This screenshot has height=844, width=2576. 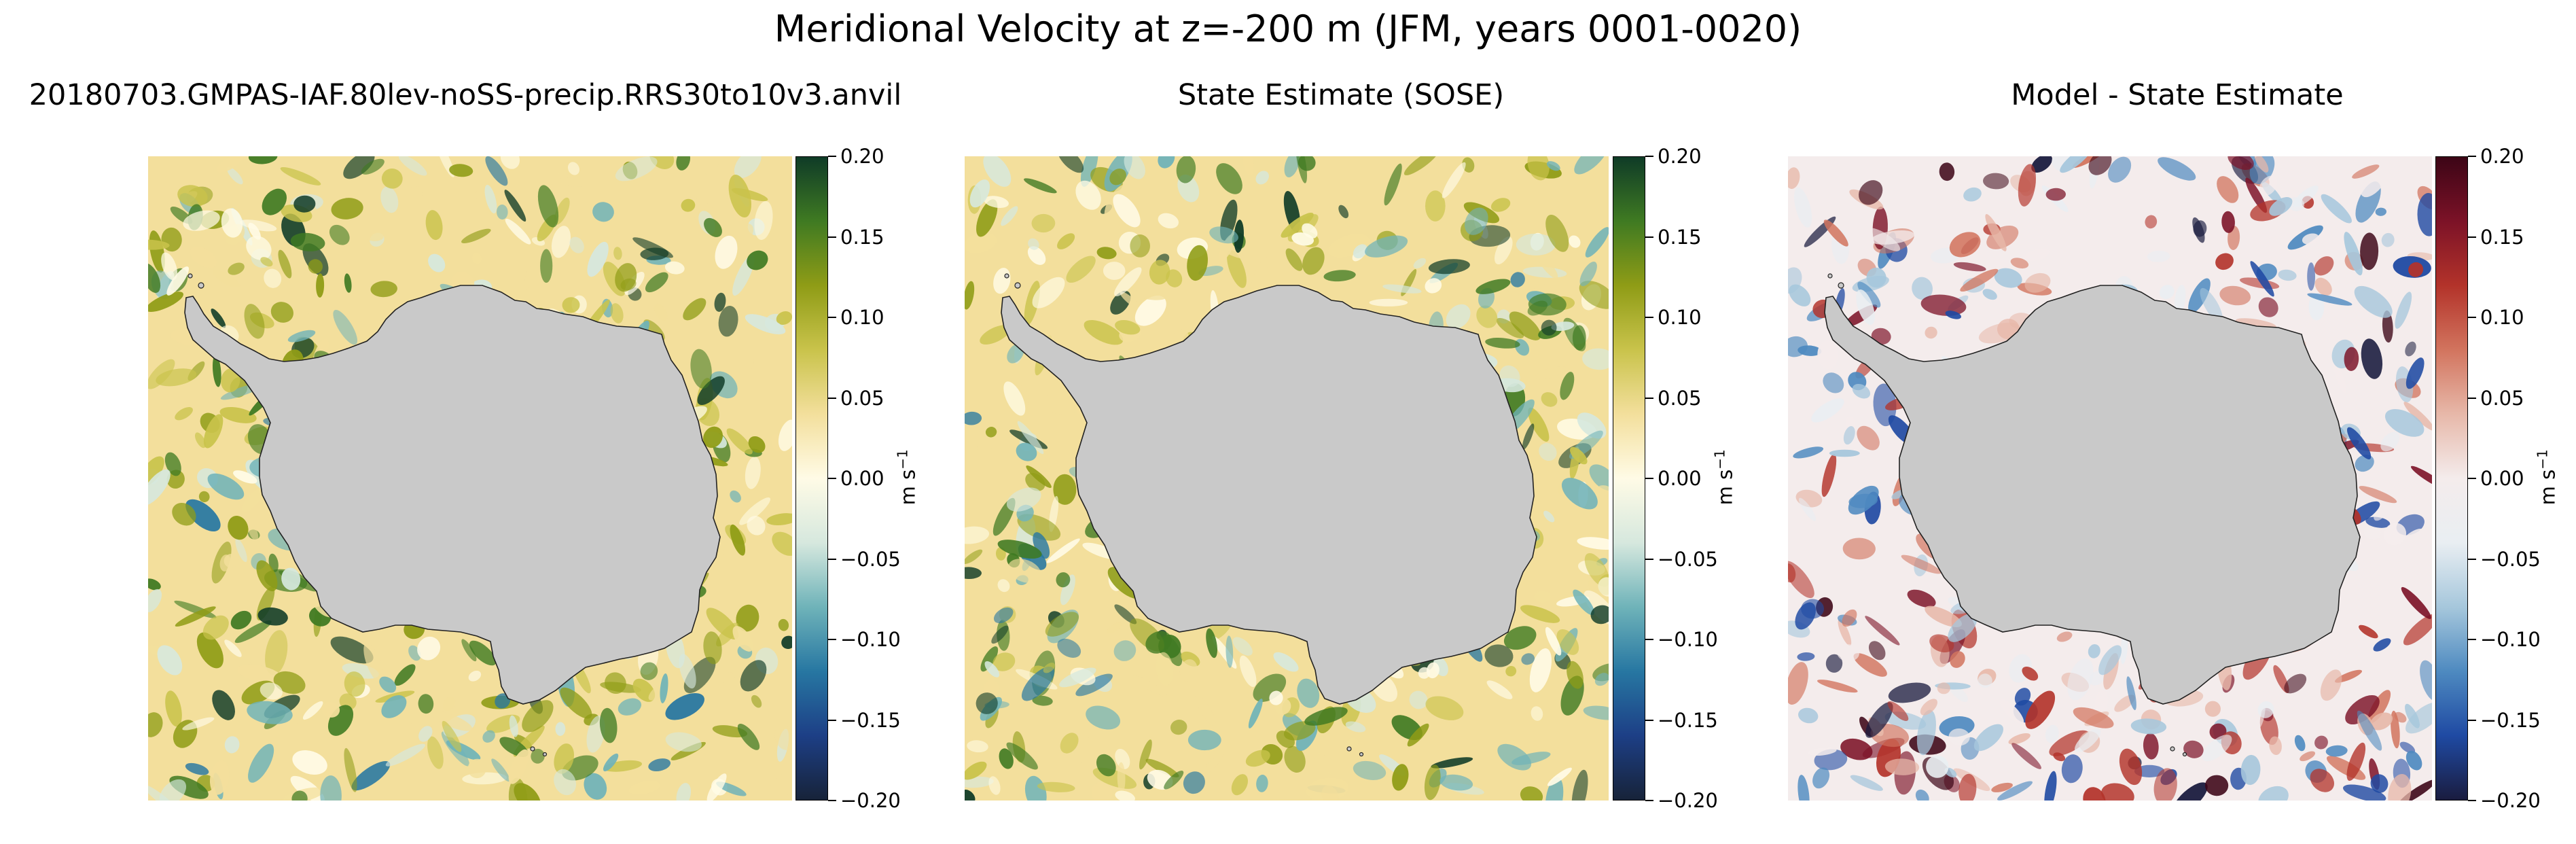 What do you see at coordinates (907, 477) in the screenshot?
I see `colorbar-label: m s−1` at bounding box center [907, 477].